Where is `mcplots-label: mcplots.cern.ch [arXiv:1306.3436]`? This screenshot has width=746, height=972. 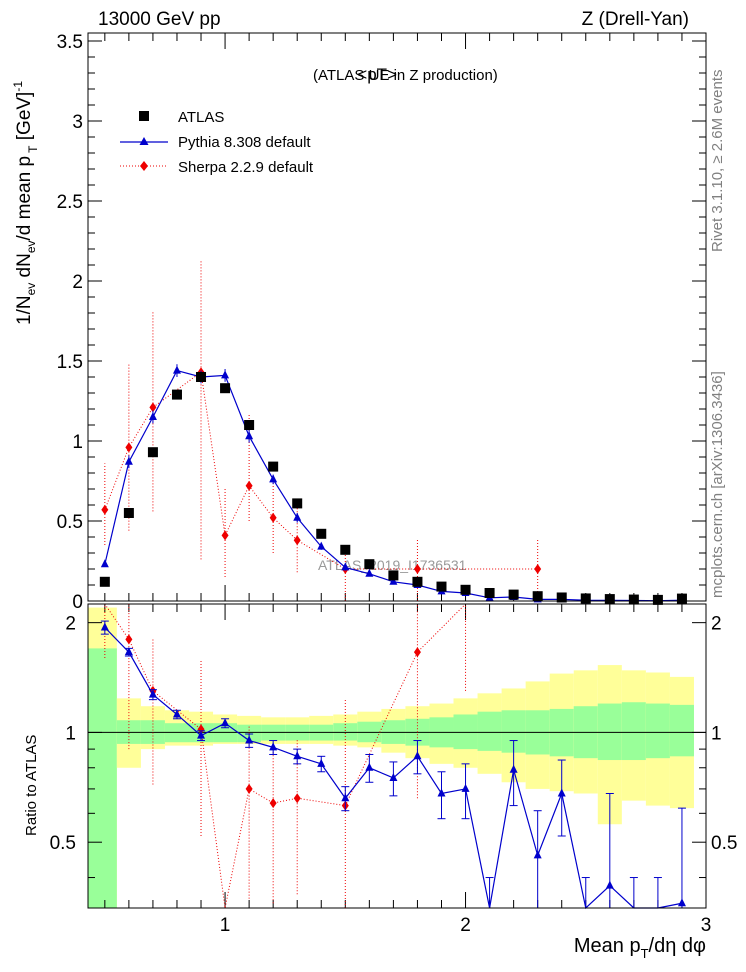
mcplots-label: mcplots.cern.ch [arXiv:1306.3436] is located at coordinates (717, 484).